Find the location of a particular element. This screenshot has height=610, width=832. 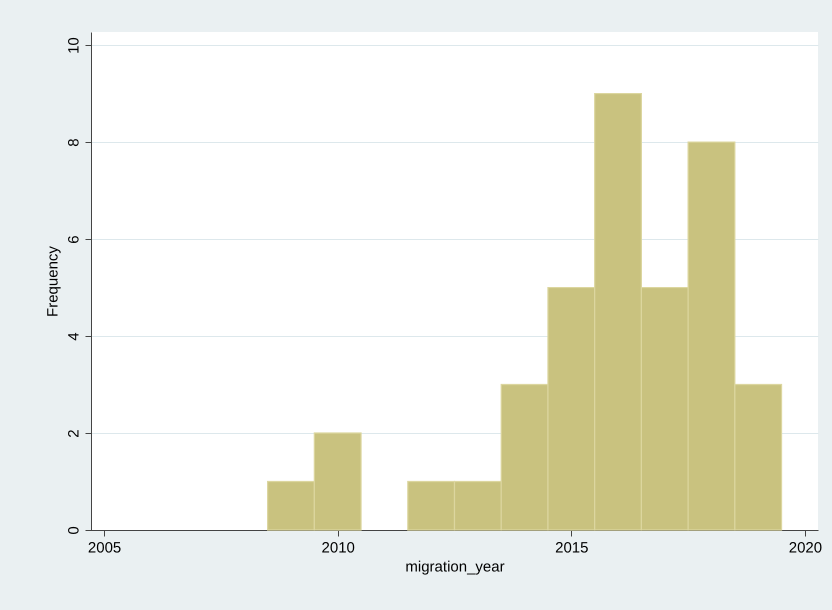

x-tick-label: 2005 is located at coordinates (105, 548).